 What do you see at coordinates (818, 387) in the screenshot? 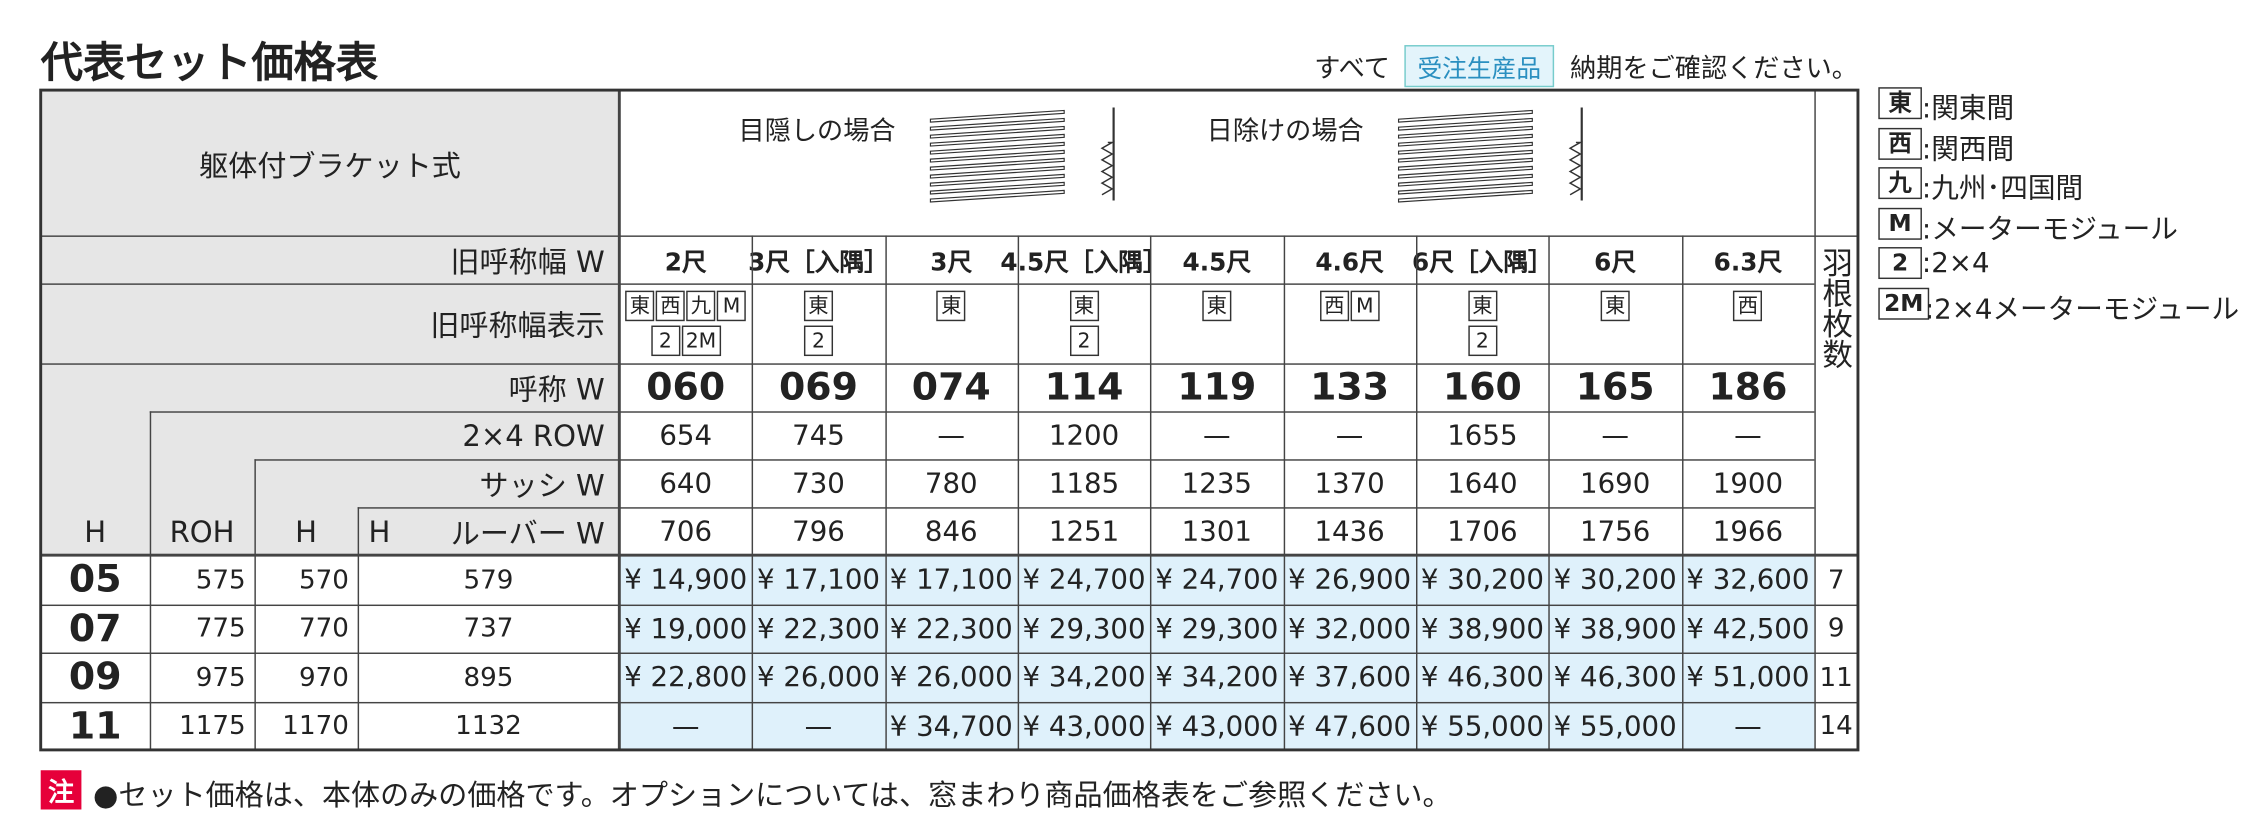
I see `size-name: 069` at bounding box center [818, 387].